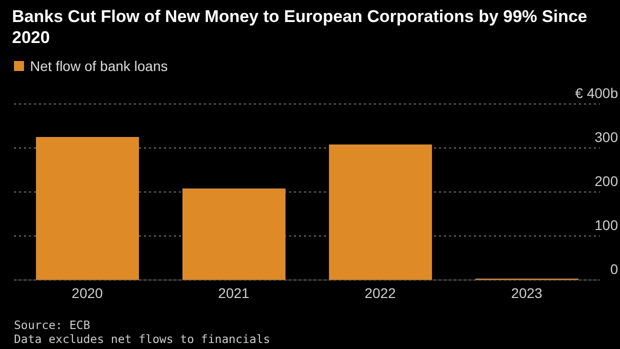  What do you see at coordinates (88, 292) in the screenshot?
I see `x-tick-label: 2020` at bounding box center [88, 292].